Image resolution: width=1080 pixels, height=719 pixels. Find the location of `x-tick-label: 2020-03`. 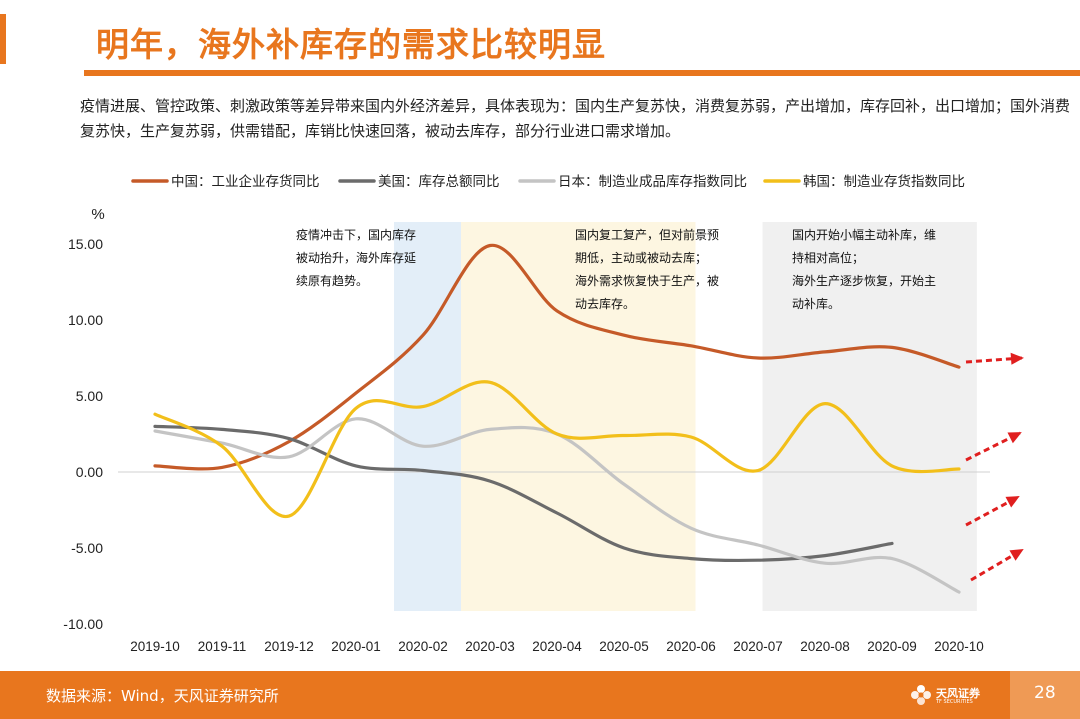

x-tick-label: 2020-03 is located at coordinates (490, 646).